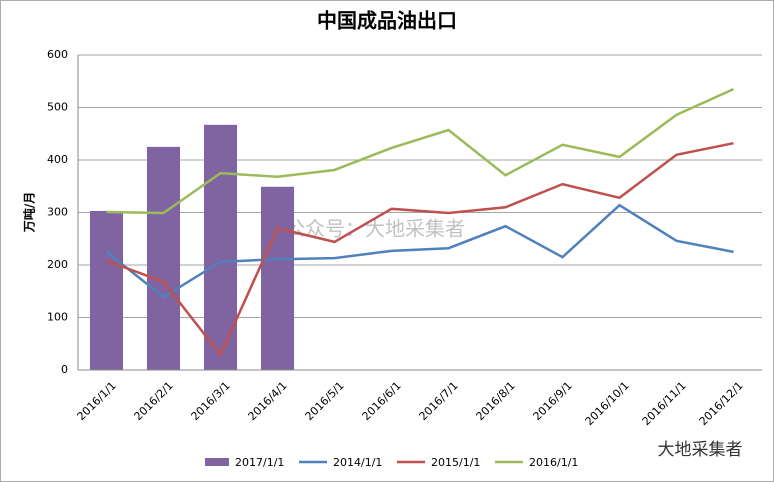  What do you see at coordinates (29, 212) in the screenshot?
I see `y-axis-label: 万吨/月` at bounding box center [29, 212].